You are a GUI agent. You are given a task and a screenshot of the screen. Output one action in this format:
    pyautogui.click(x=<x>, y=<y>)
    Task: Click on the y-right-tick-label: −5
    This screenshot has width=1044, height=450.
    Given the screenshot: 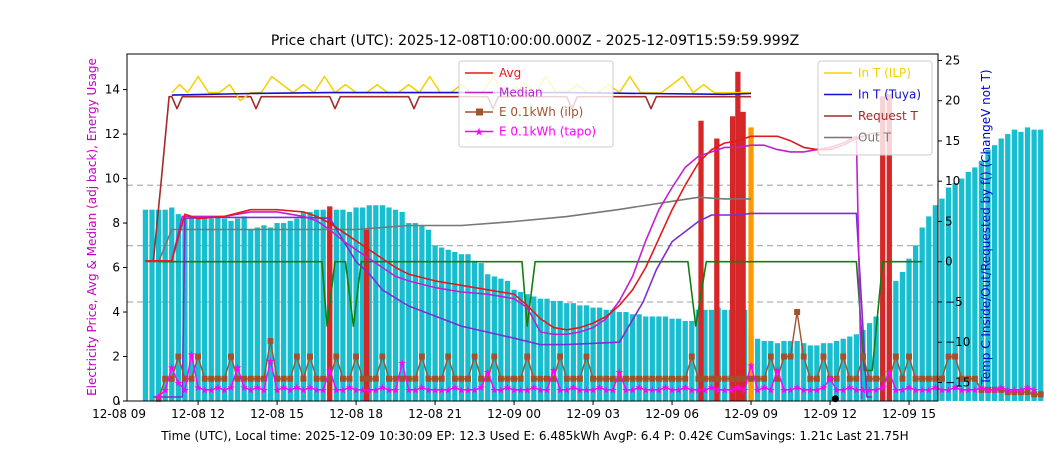 What is the action you would take?
    pyautogui.click(x=954, y=302)
    